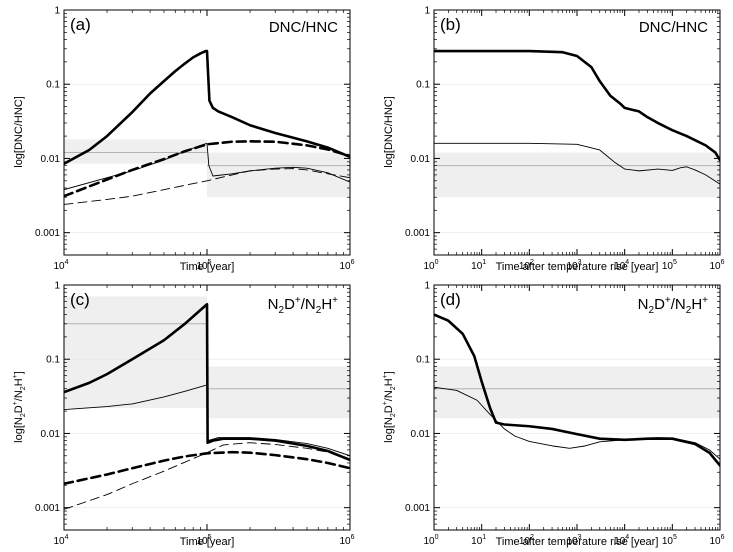 The height and width of the screenshot is (552, 733). I want to click on panel-label: (b), so click(450, 24).